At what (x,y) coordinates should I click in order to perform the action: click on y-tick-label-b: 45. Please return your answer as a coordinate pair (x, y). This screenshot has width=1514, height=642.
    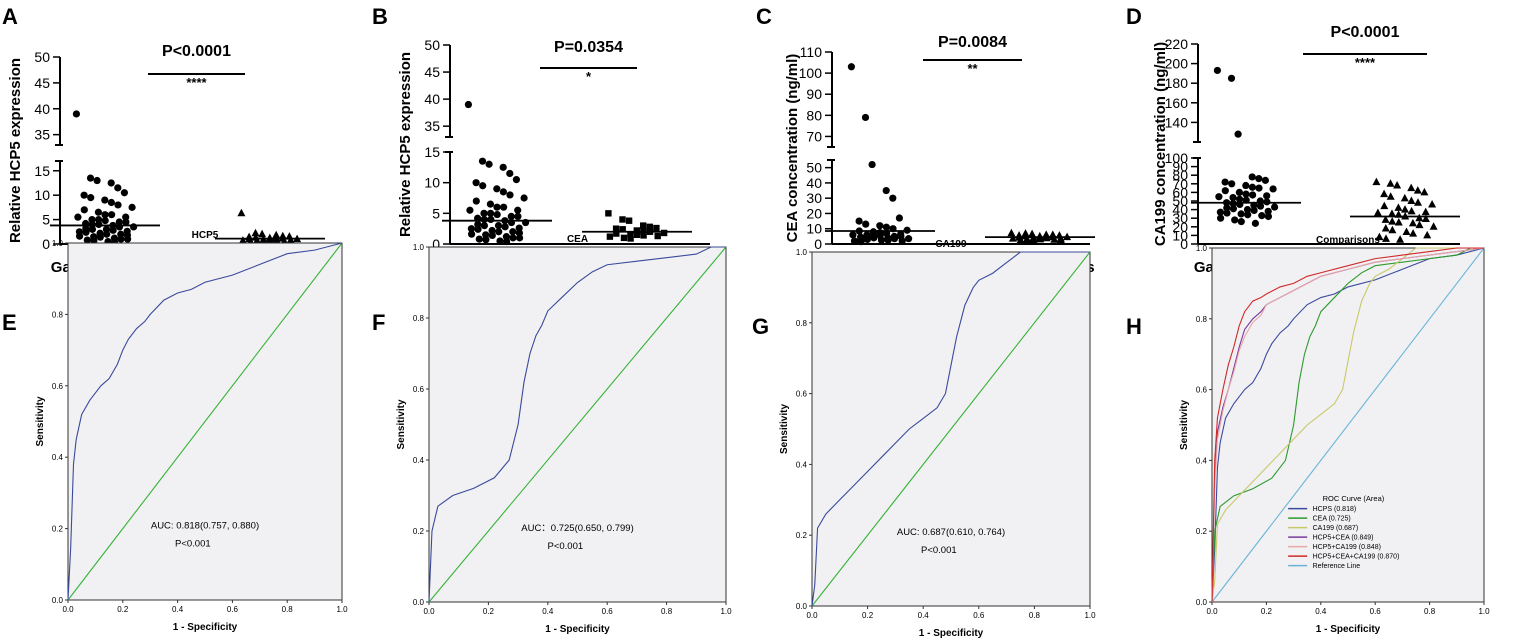
    Looking at the image, I should click on (432, 72).